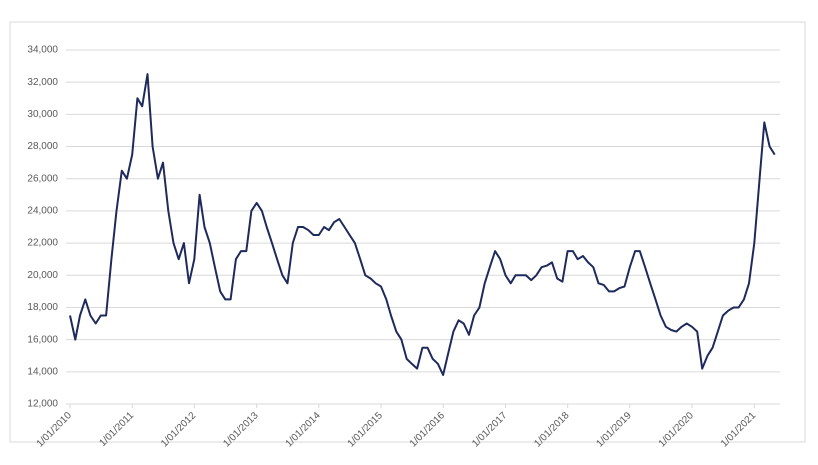 This screenshot has height=465, width=818. Describe the element at coordinates (42, 404) in the screenshot. I see `y-tick-label: 12,000` at that location.